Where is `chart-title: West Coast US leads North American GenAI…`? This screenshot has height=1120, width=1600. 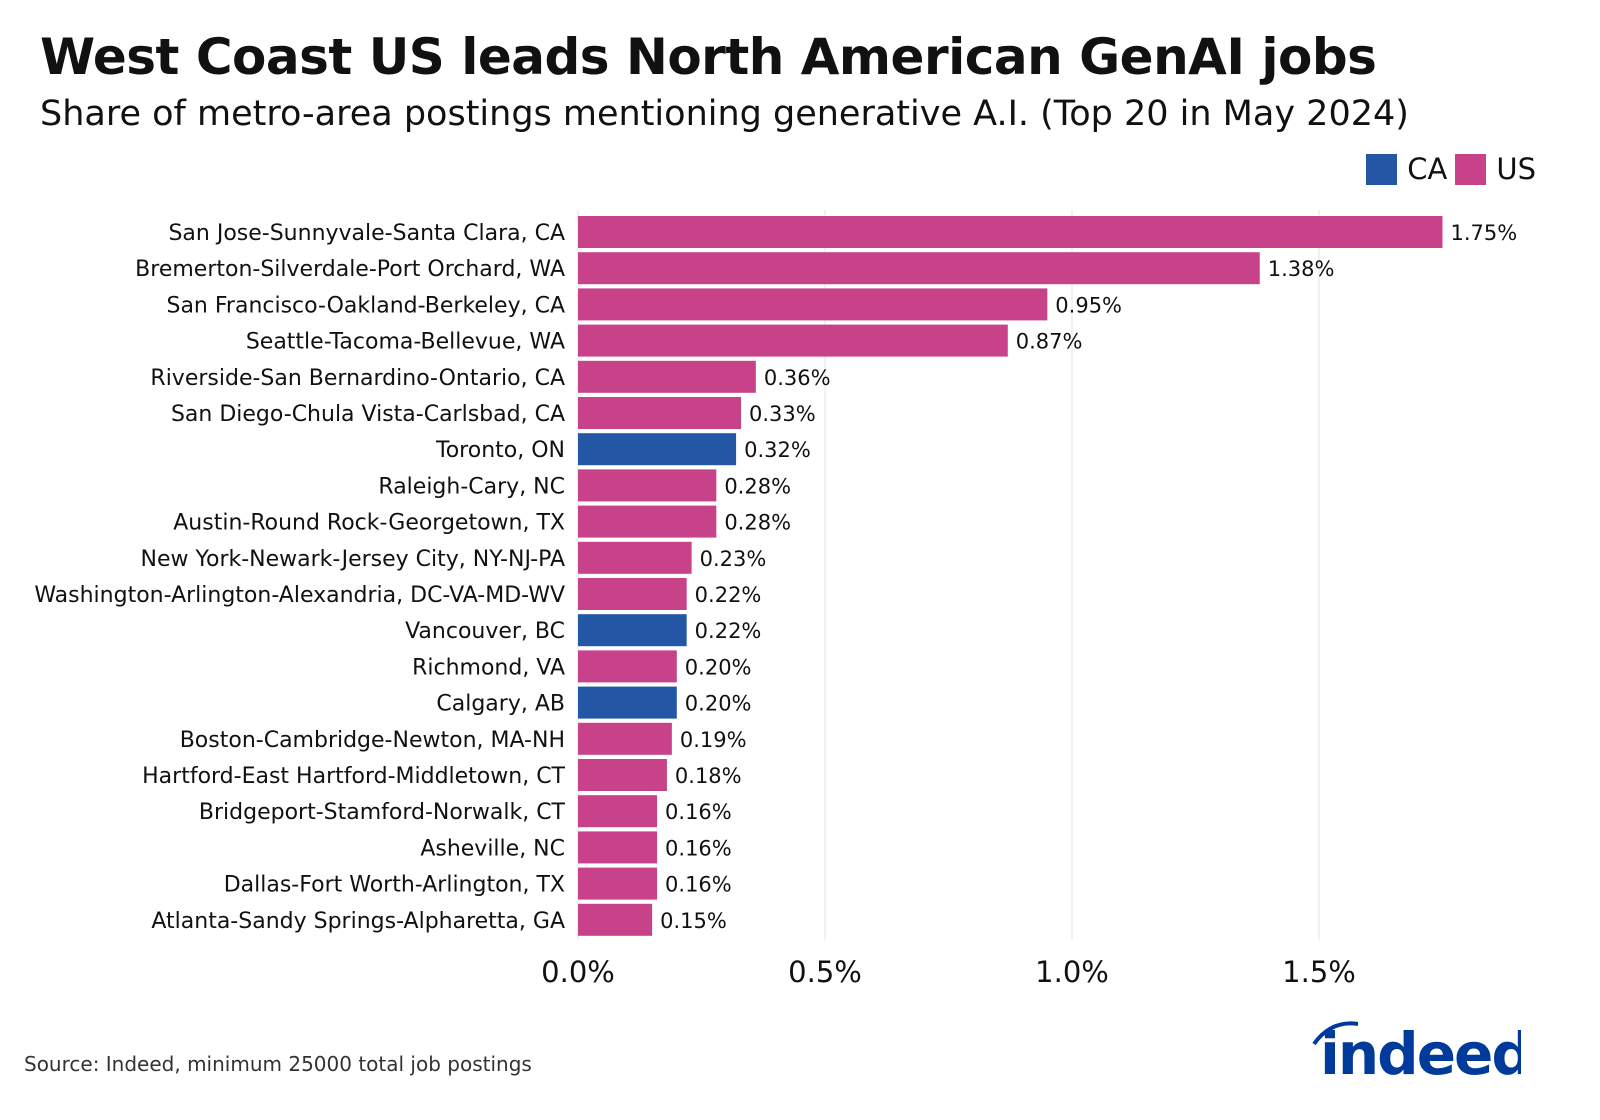 chart-title: West Coast US leads North American GenAI… is located at coordinates (708, 57).